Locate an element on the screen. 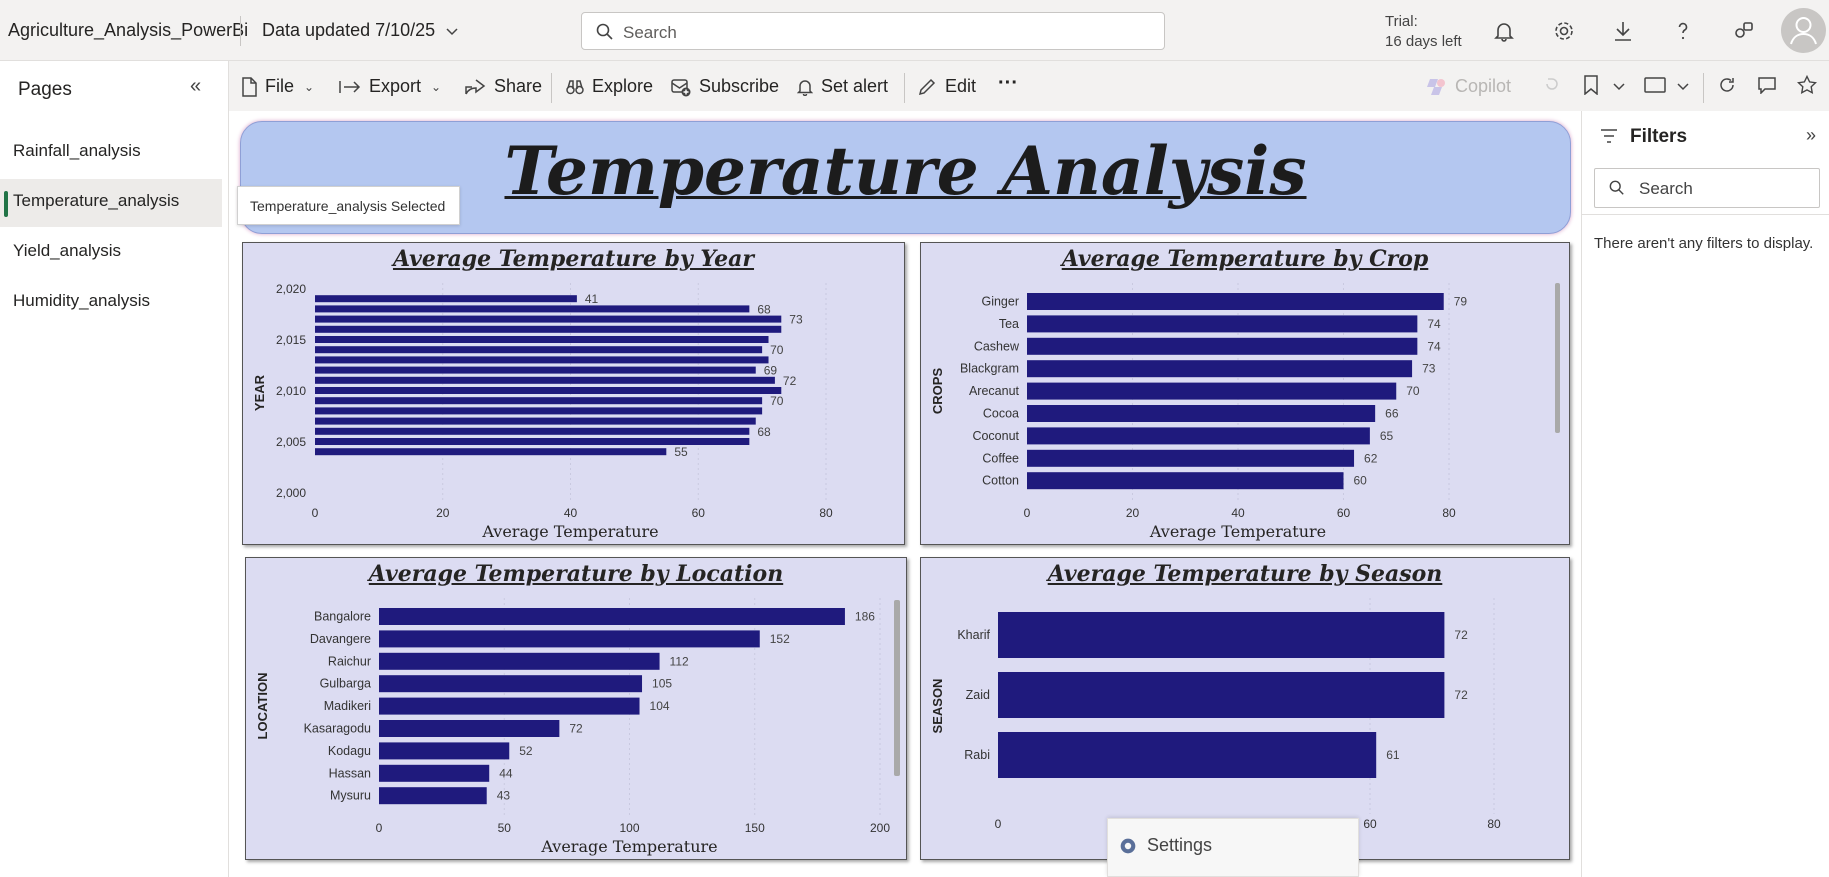  reset-icon is located at coordinates (1552, 86).